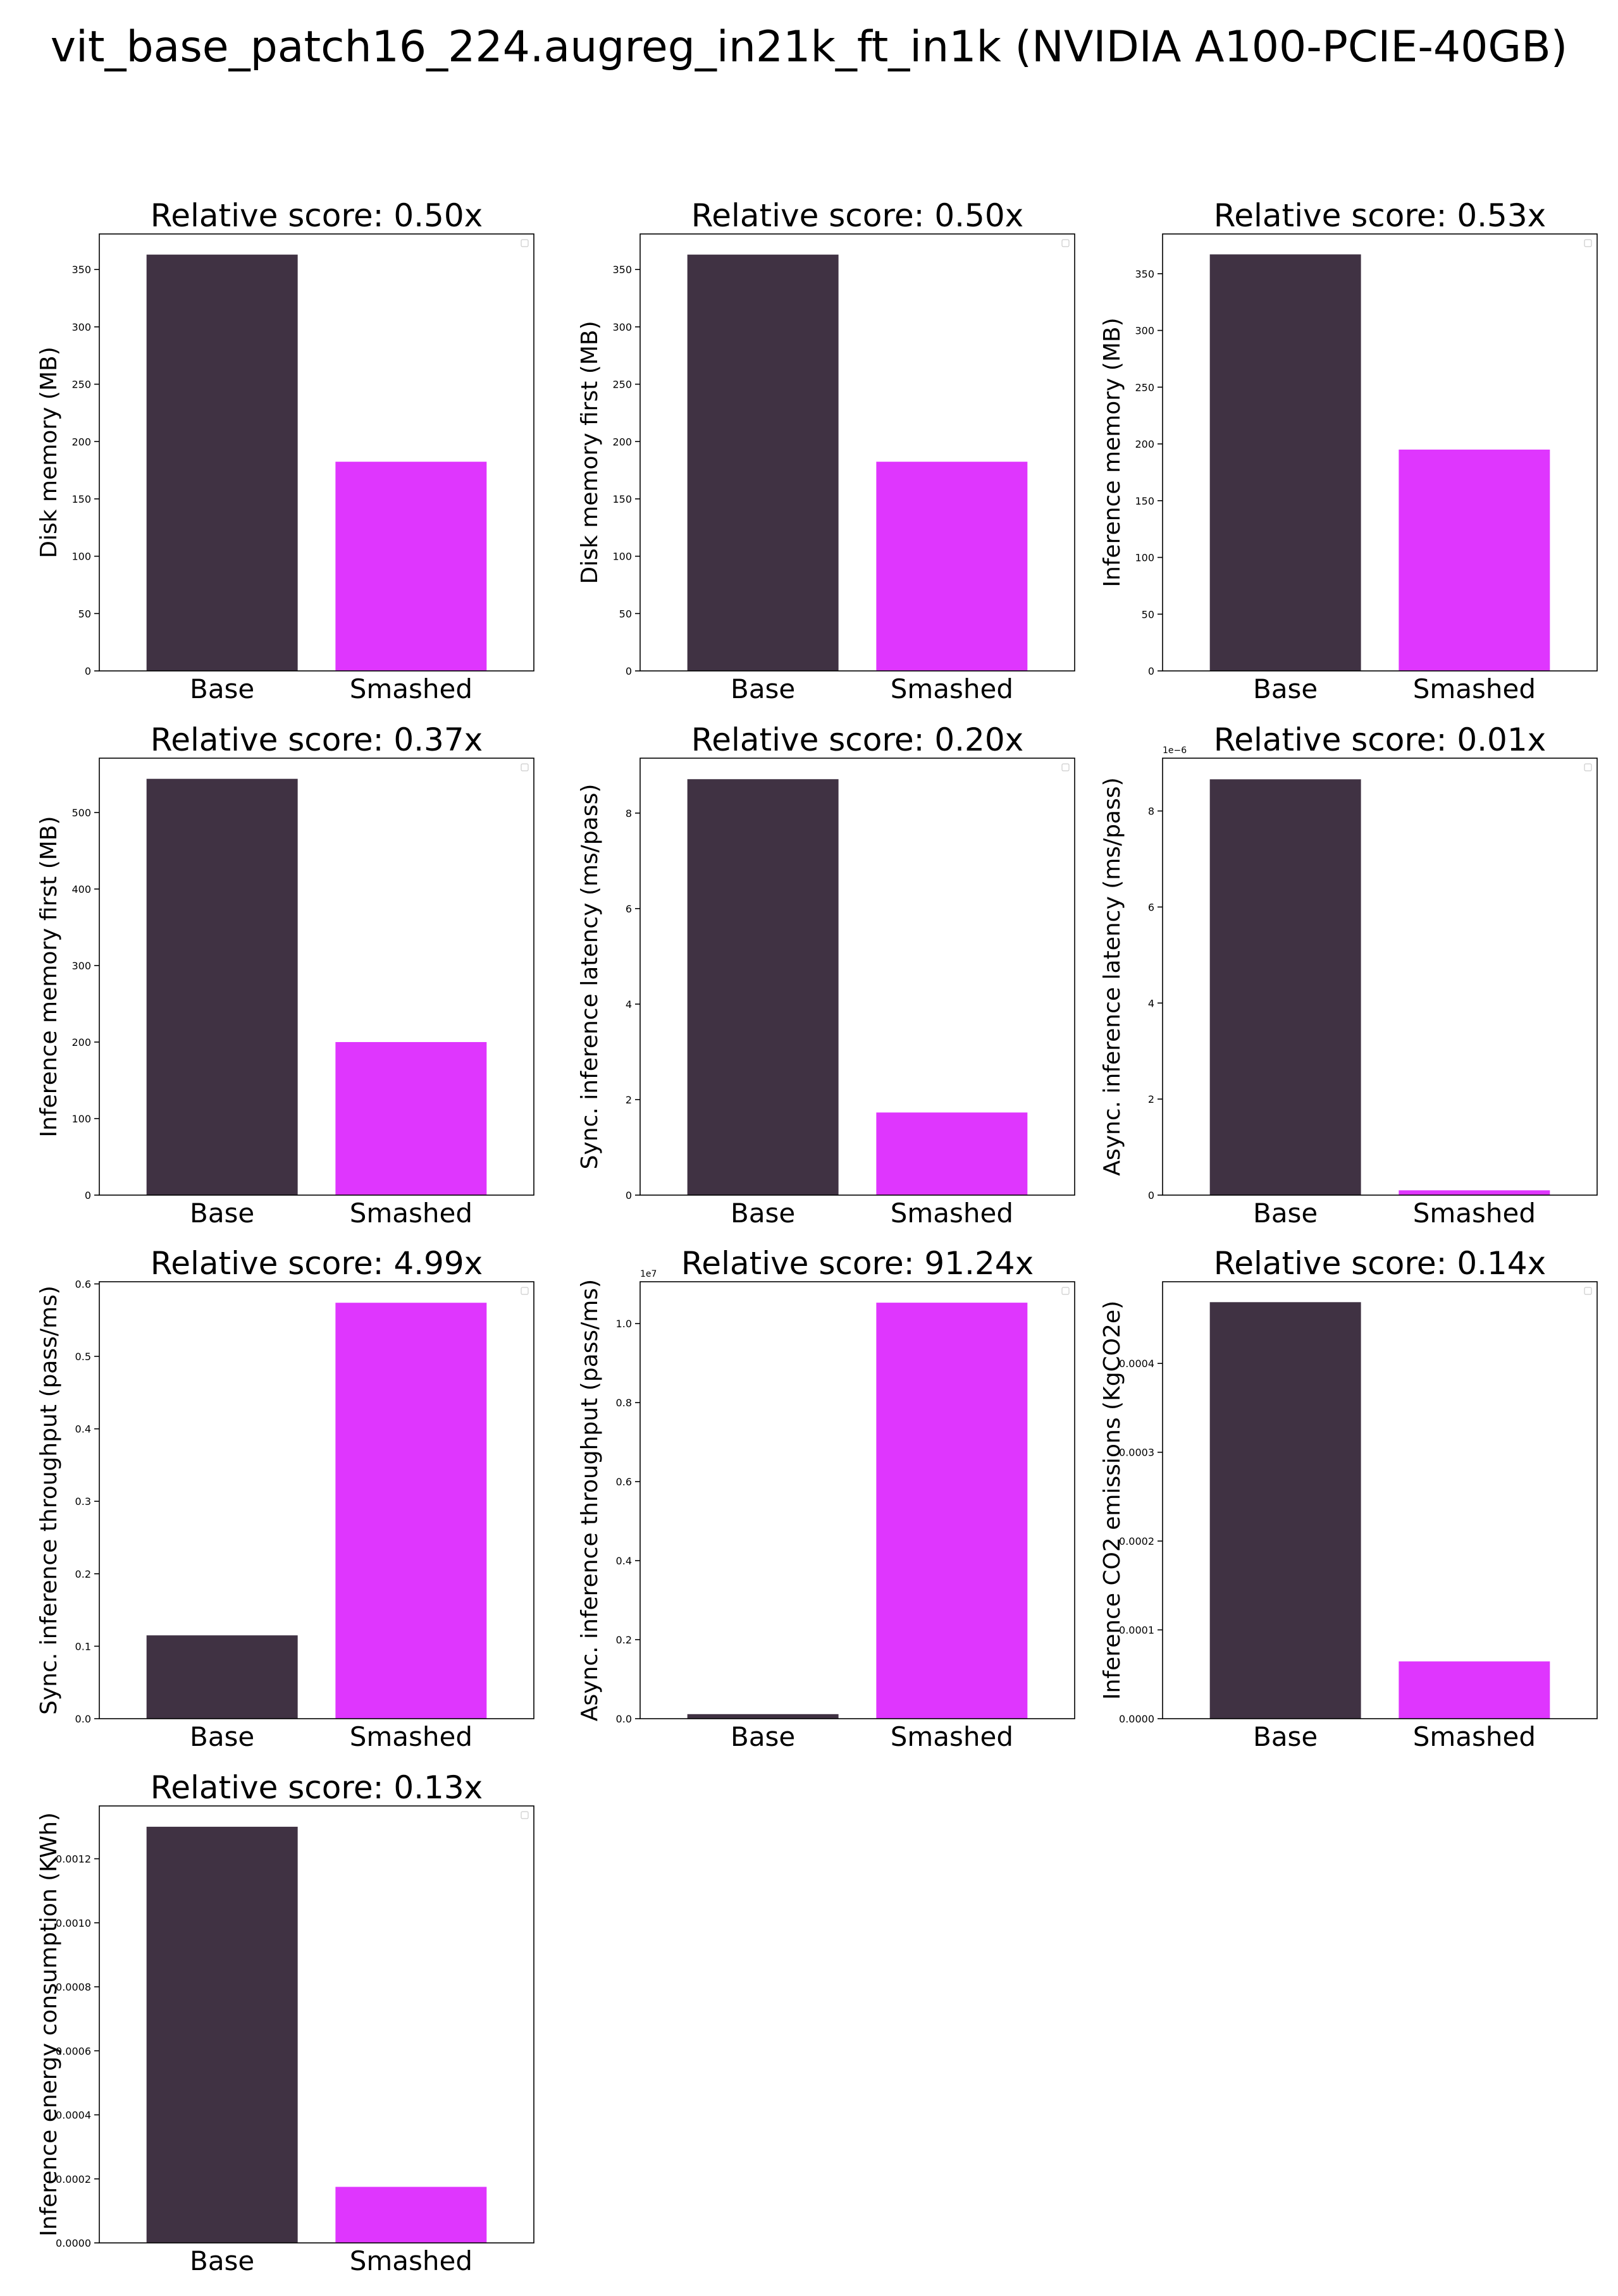 The height and width of the screenshot is (2296, 1618). What do you see at coordinates (83, 1357) in the screenshot?
I see `y-tick-label: 0.5` at bounding box center [83, 1357].